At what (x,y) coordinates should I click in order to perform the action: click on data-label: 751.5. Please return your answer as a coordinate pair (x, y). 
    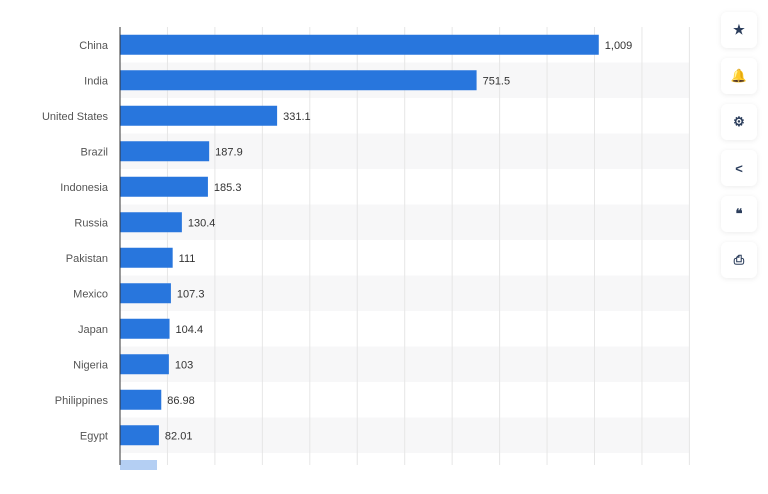
    Looking at the image, I should click on (497, 81).